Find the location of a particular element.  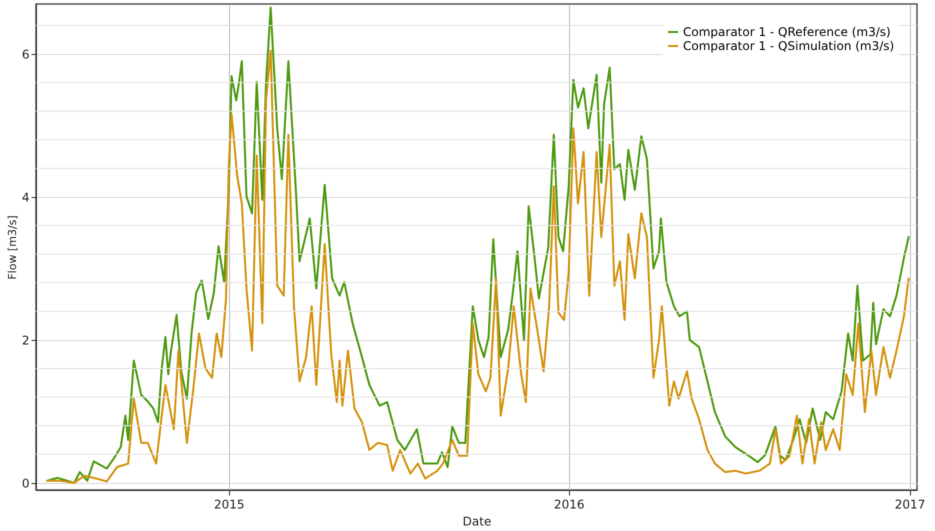

y-tick-label: 4 is located at coordinates (26, 197).